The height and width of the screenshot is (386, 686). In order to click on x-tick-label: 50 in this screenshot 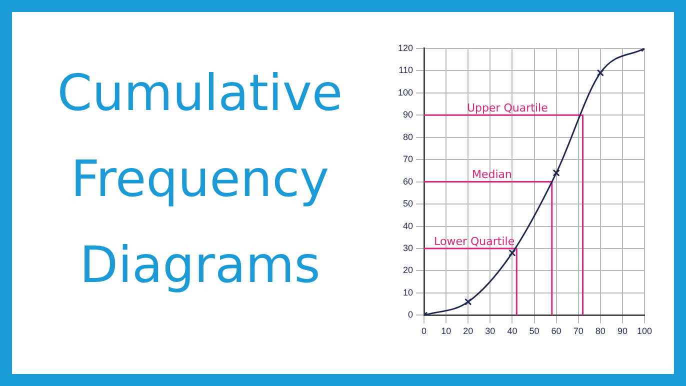, I will do `click(534, 331)`.